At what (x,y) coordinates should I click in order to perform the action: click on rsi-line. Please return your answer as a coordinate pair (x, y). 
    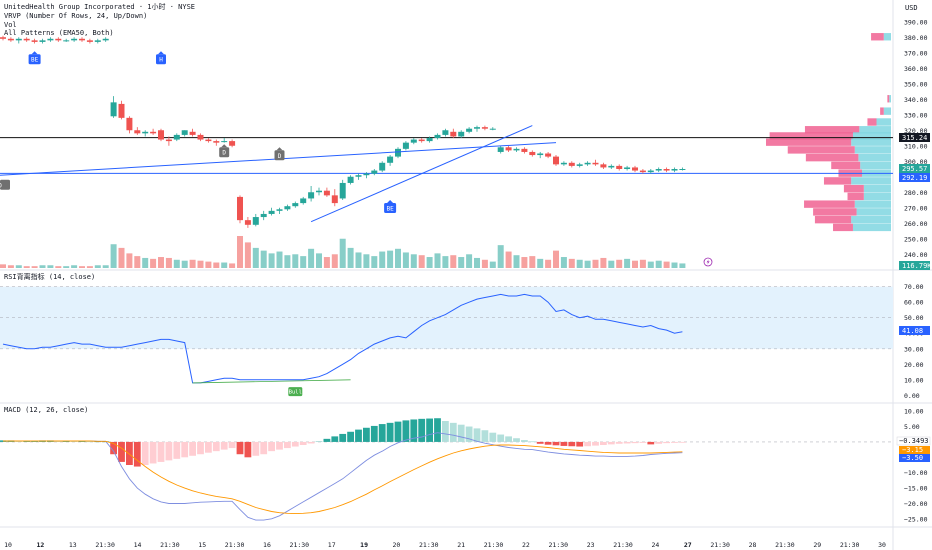
    Looking at the image, I should click on (342, 338).